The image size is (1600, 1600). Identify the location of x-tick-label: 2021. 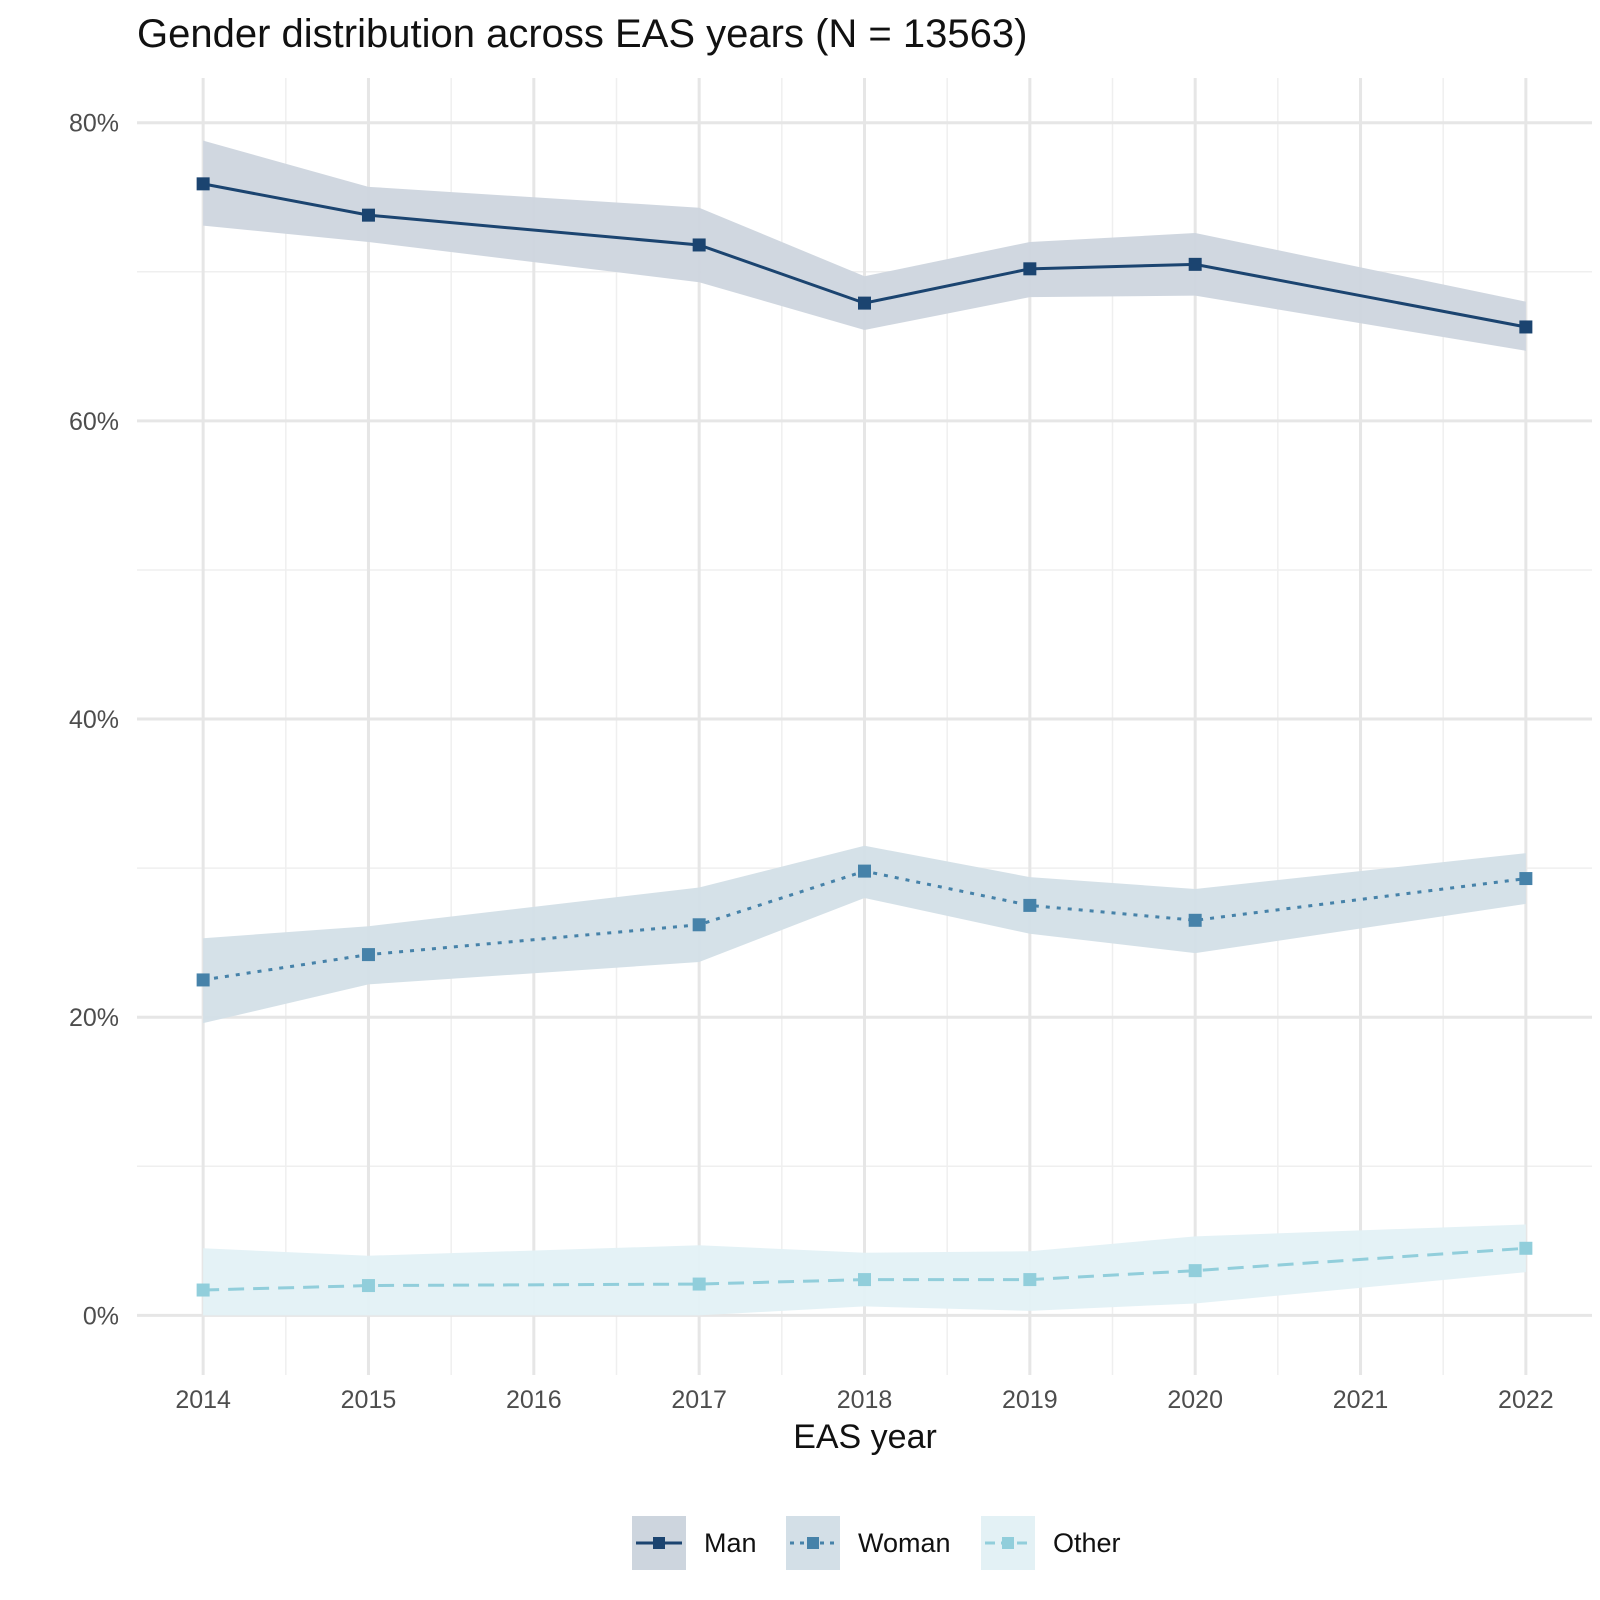
(1361, 1400).